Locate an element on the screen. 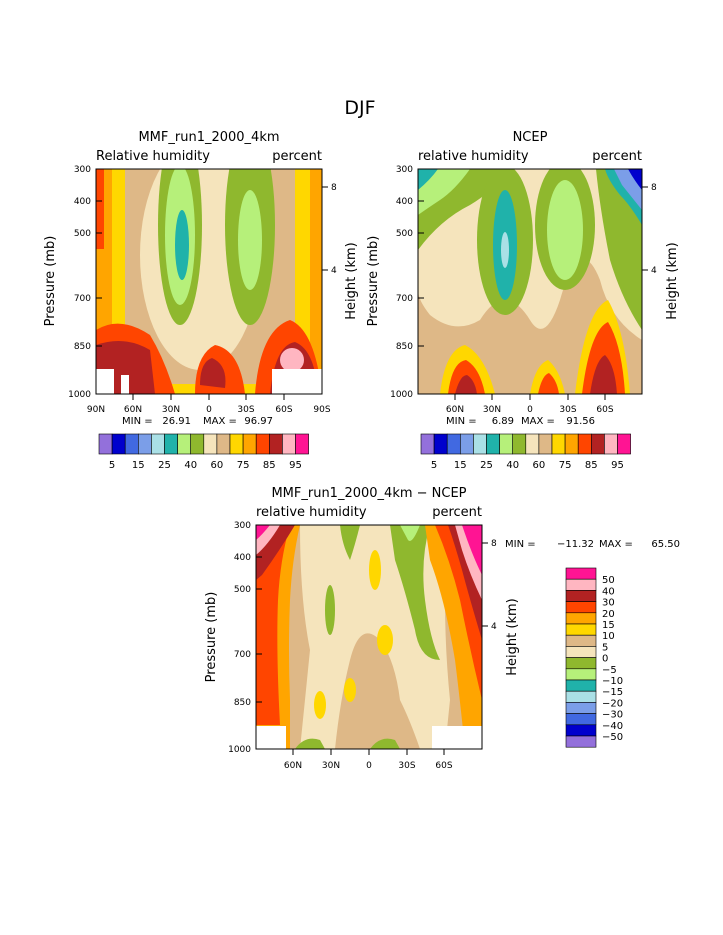 The height and width of the screenshot is (935, 723). y-tick-label: 700 is located at coordinates (242, 655).